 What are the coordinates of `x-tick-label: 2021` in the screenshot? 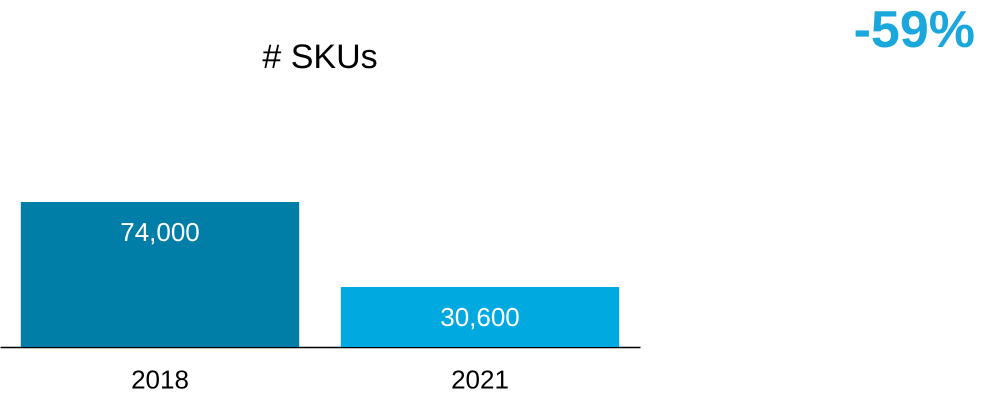 It's located at (480, 379).